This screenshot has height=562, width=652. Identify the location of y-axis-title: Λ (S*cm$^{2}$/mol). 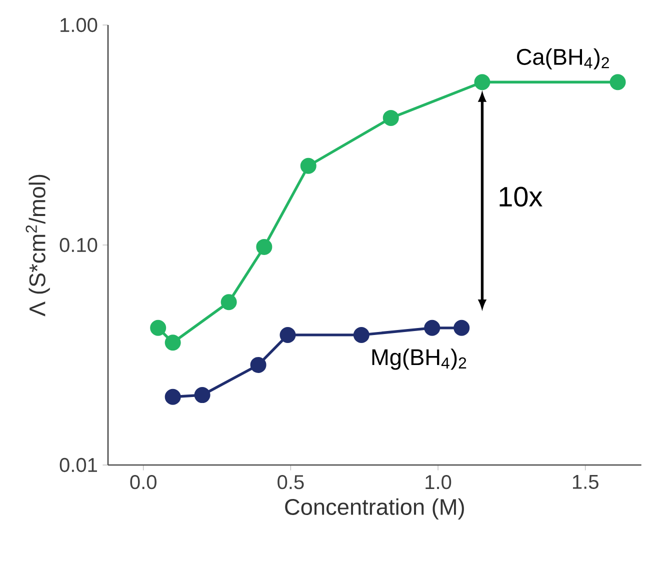
(38, 245).